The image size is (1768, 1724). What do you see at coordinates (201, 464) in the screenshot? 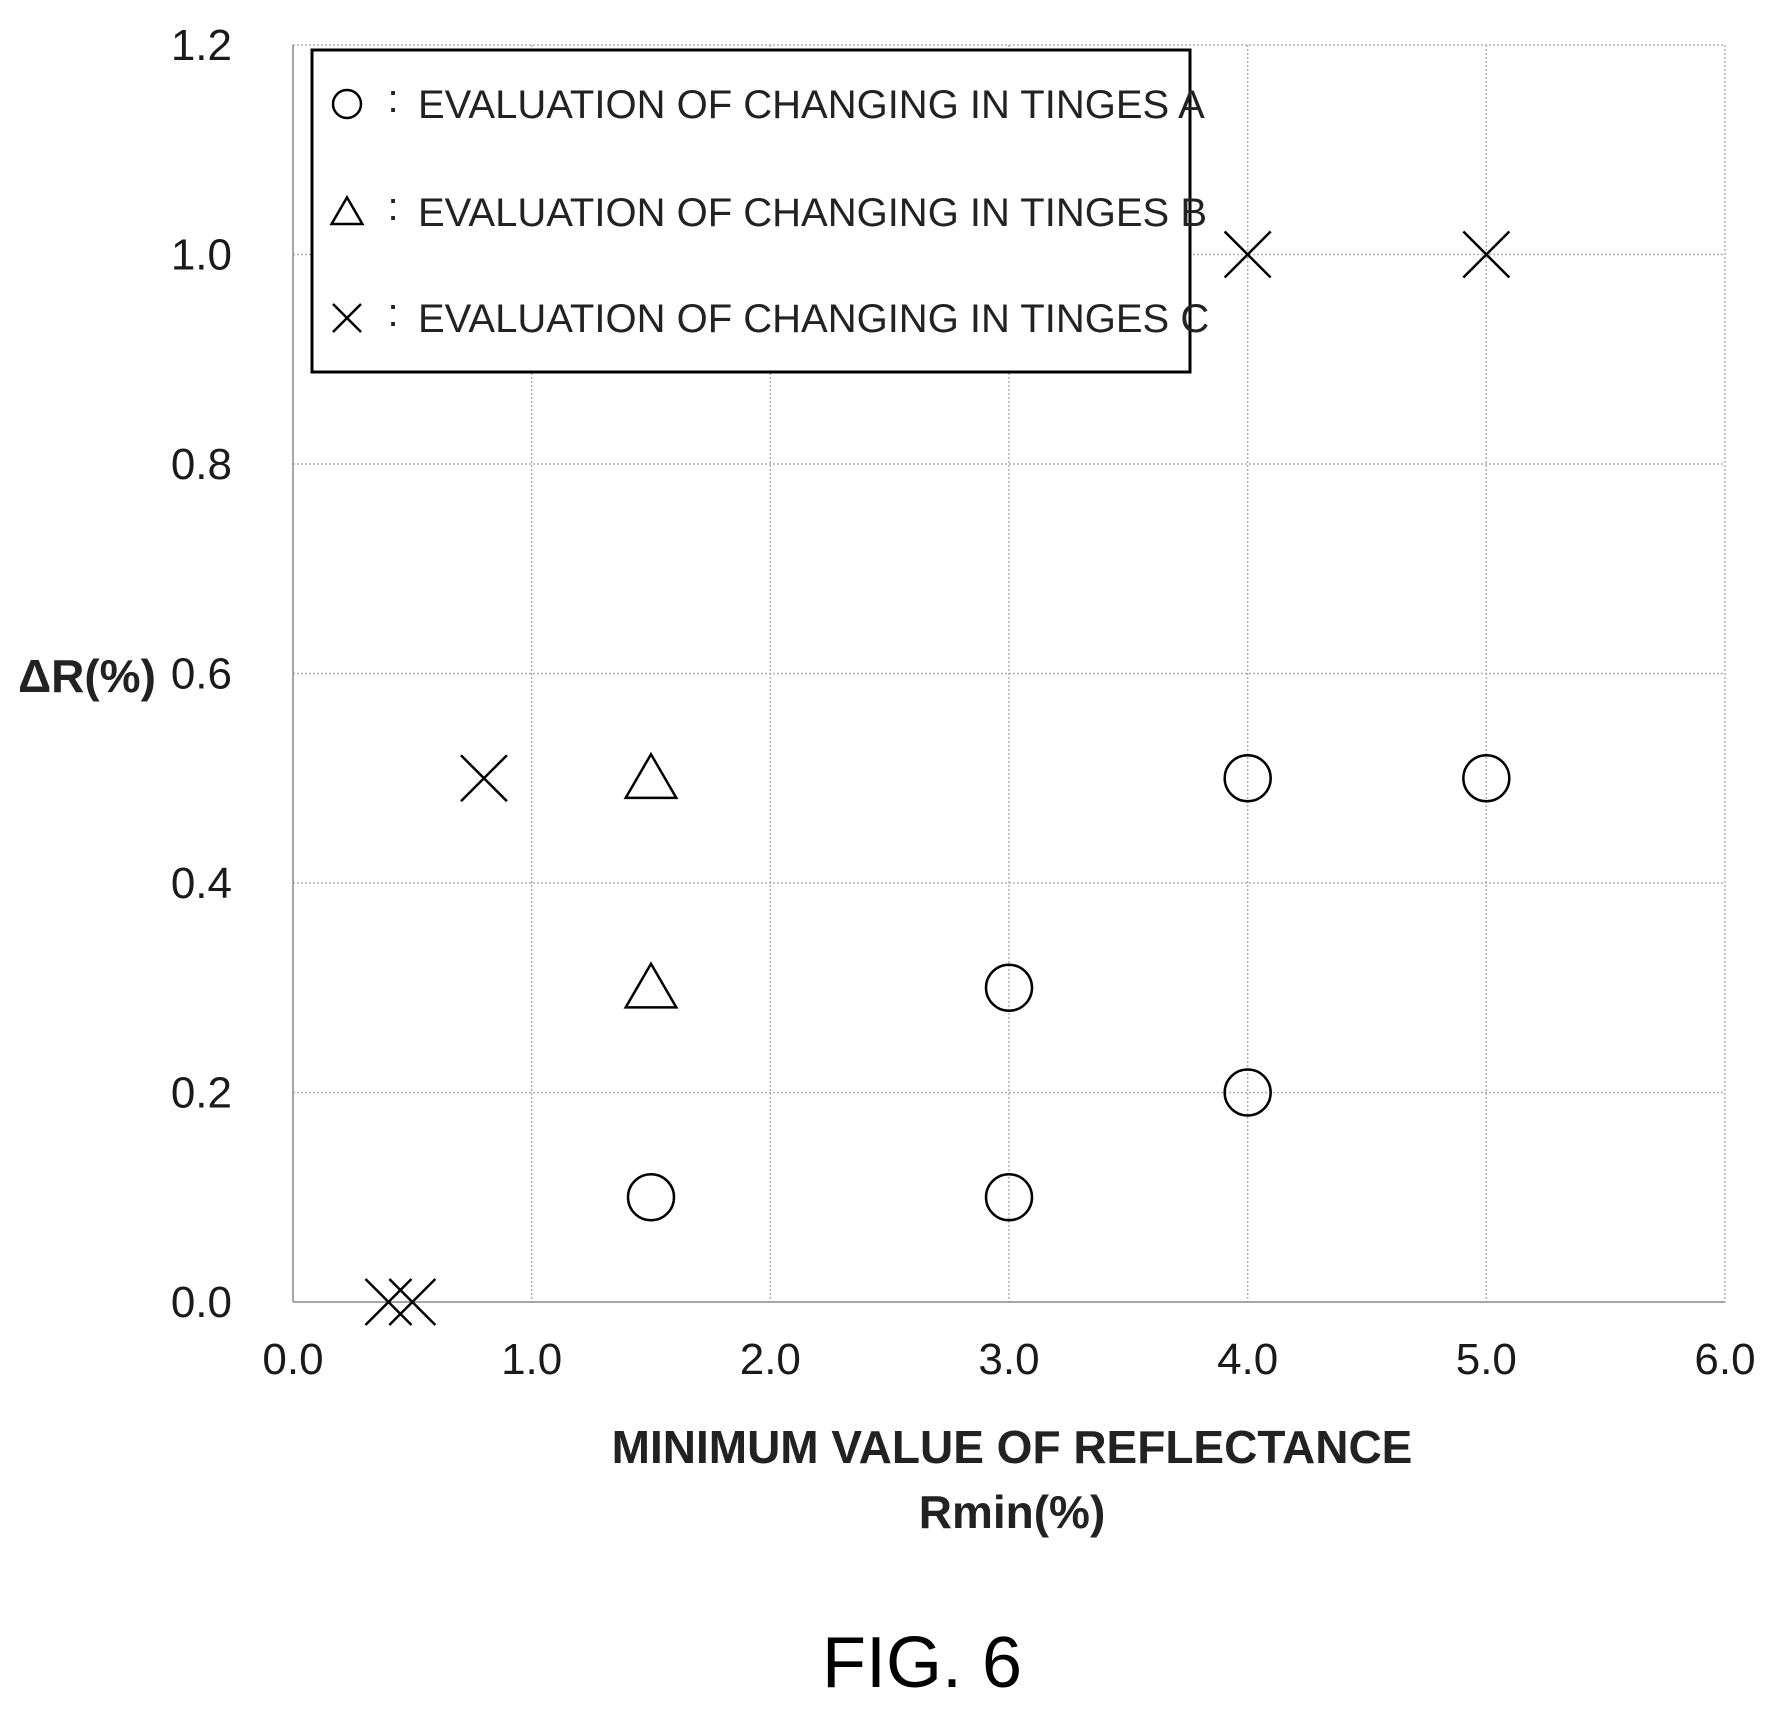
I see `y-tick-label: 0.8` at bounding box center [201, 464].